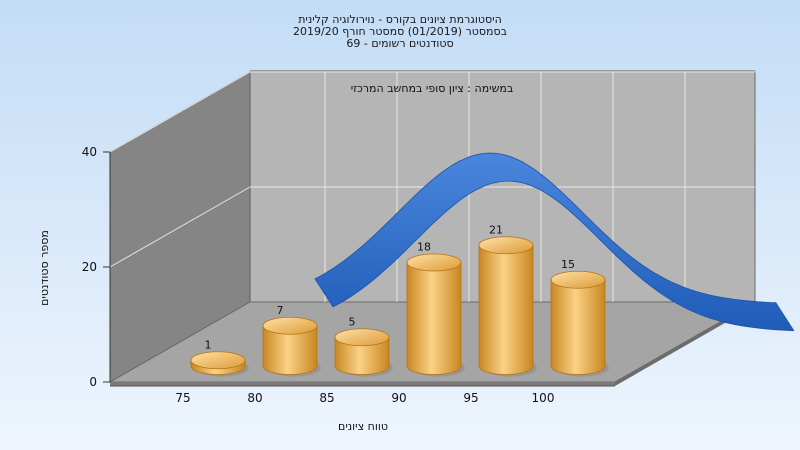  Describe the element at coordinates (89, 267) in the screenshot. I see `y-tick-label: 20` at that location.